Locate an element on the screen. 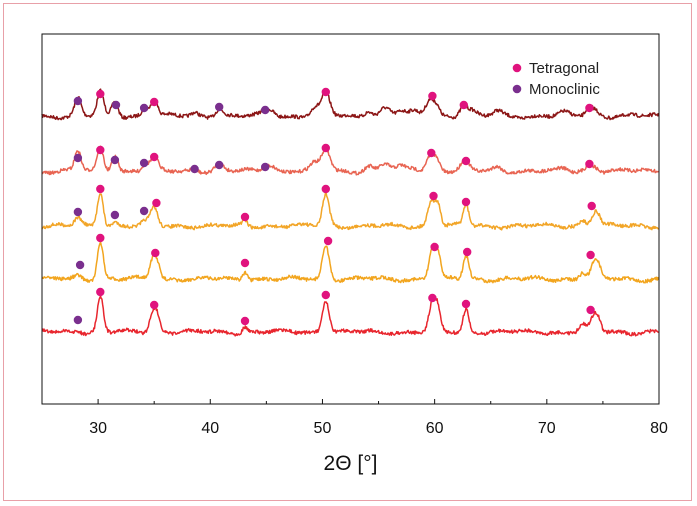  x-tick-label: 60 is located at coordinates (435, 428).